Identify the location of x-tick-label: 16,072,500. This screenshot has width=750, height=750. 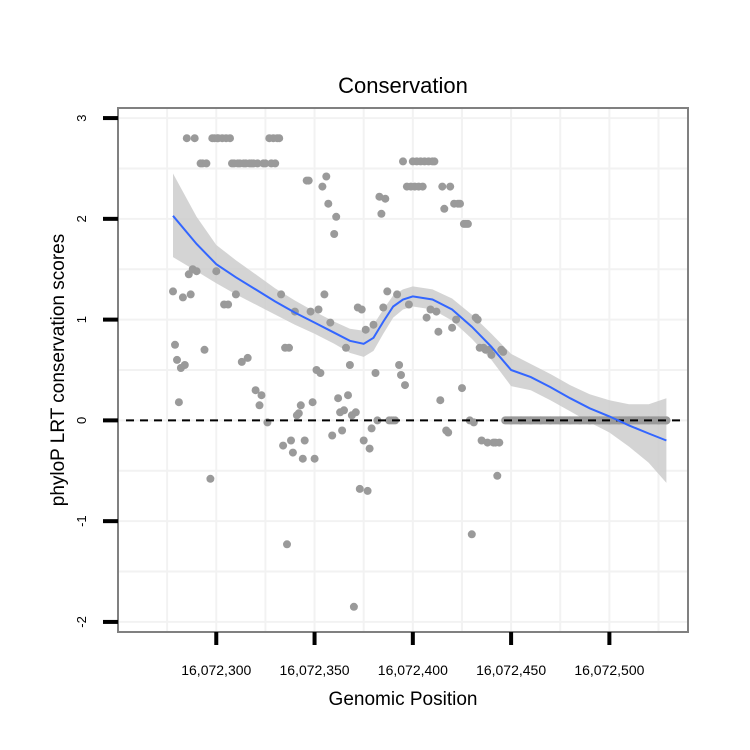
(609, 670).